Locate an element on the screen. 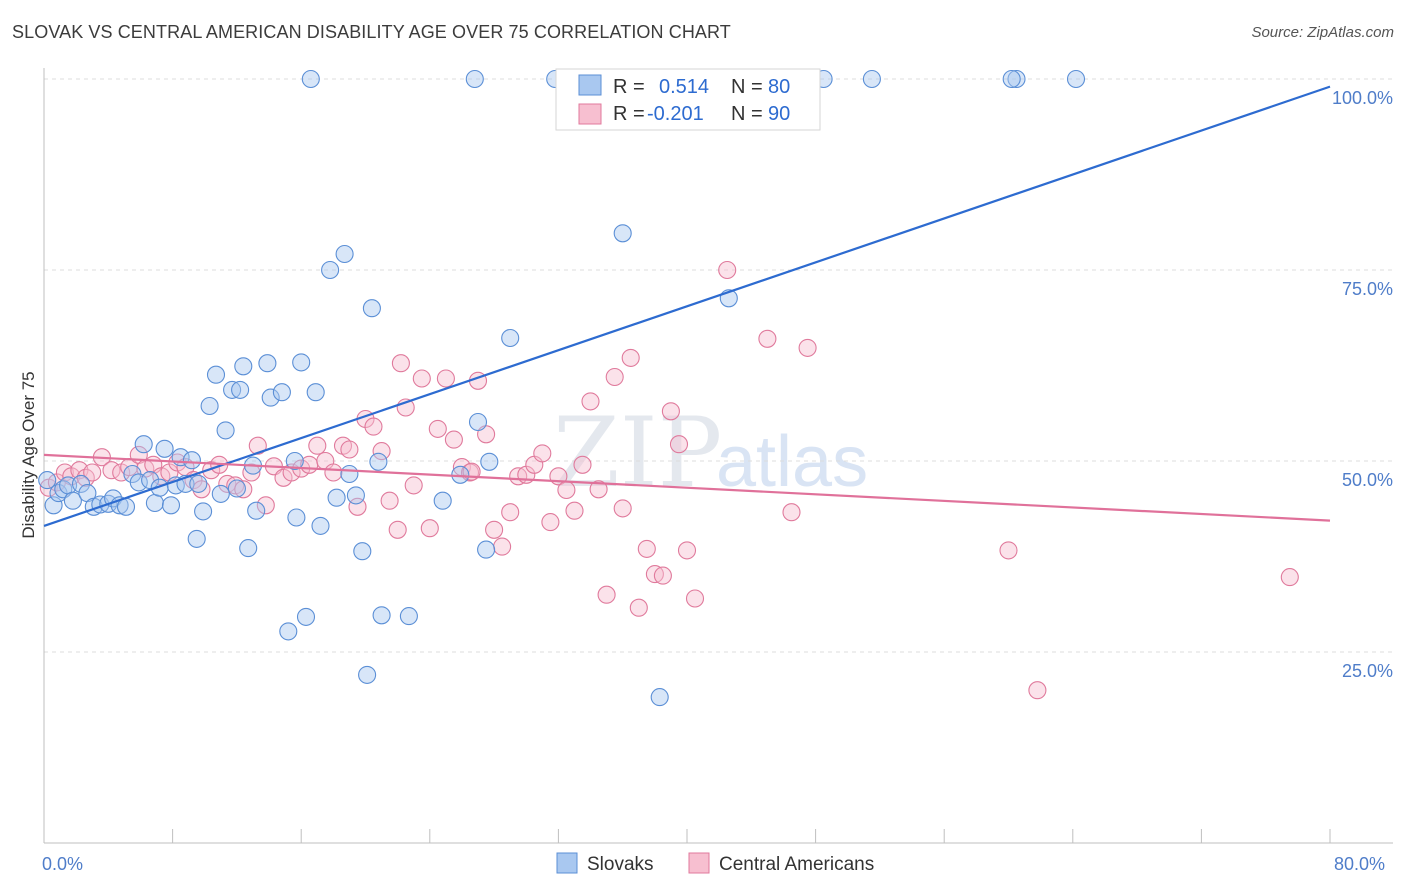  legend-r-value-slovaks: 0.514 is located at coordinates (684, 87).